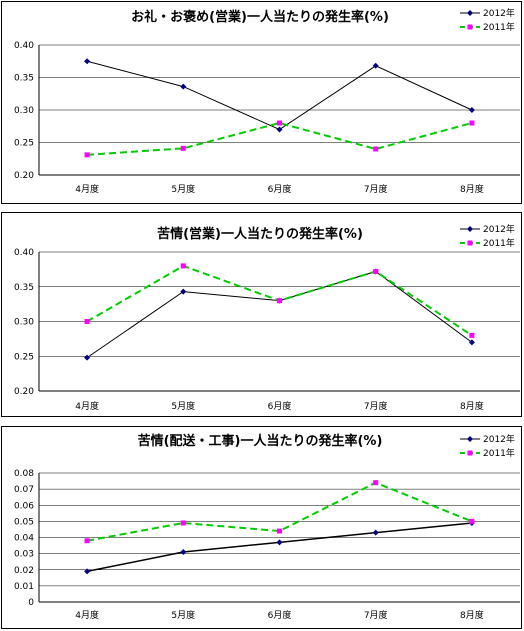  Describe the element at coordinates (24, 490) in the screenshot. I see `y-tick-label: 0.07` at that location.